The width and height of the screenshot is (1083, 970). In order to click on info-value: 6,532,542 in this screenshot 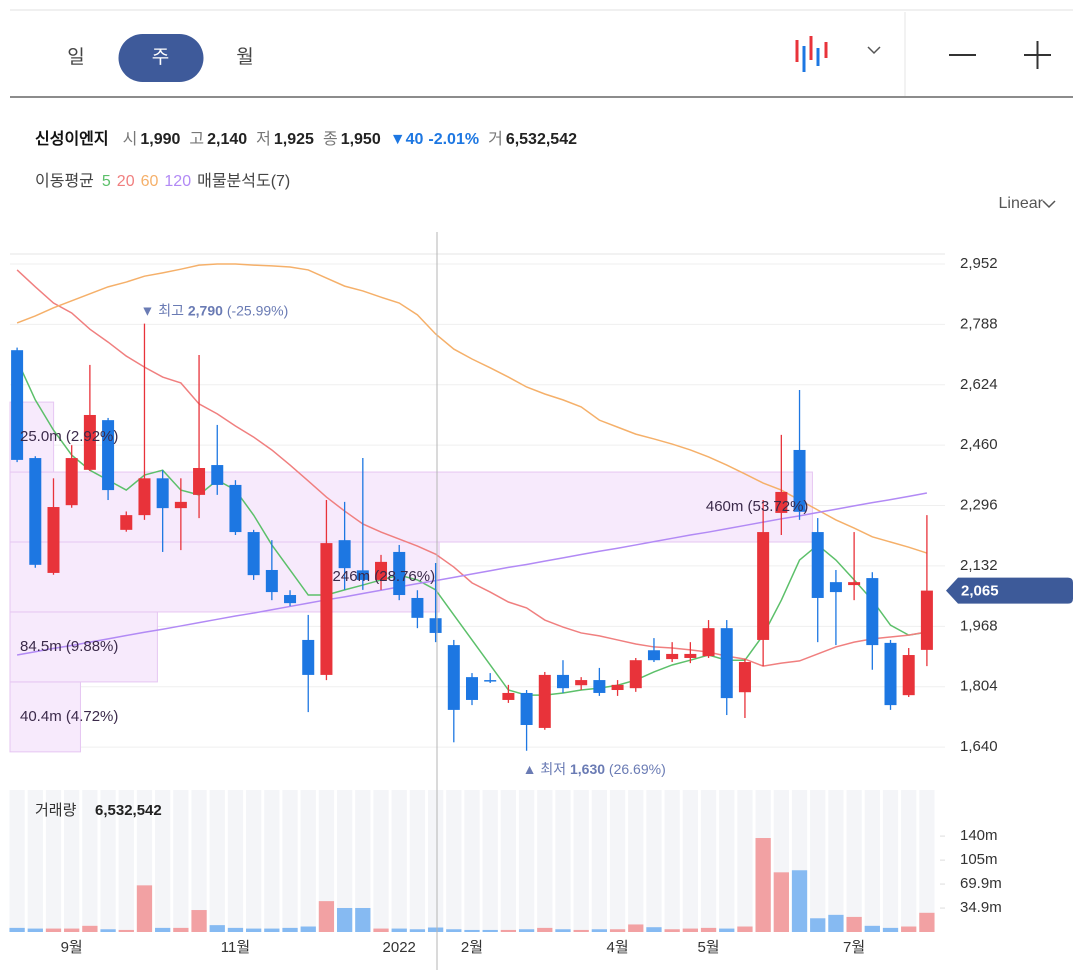, I will do `click(541, 139)`.